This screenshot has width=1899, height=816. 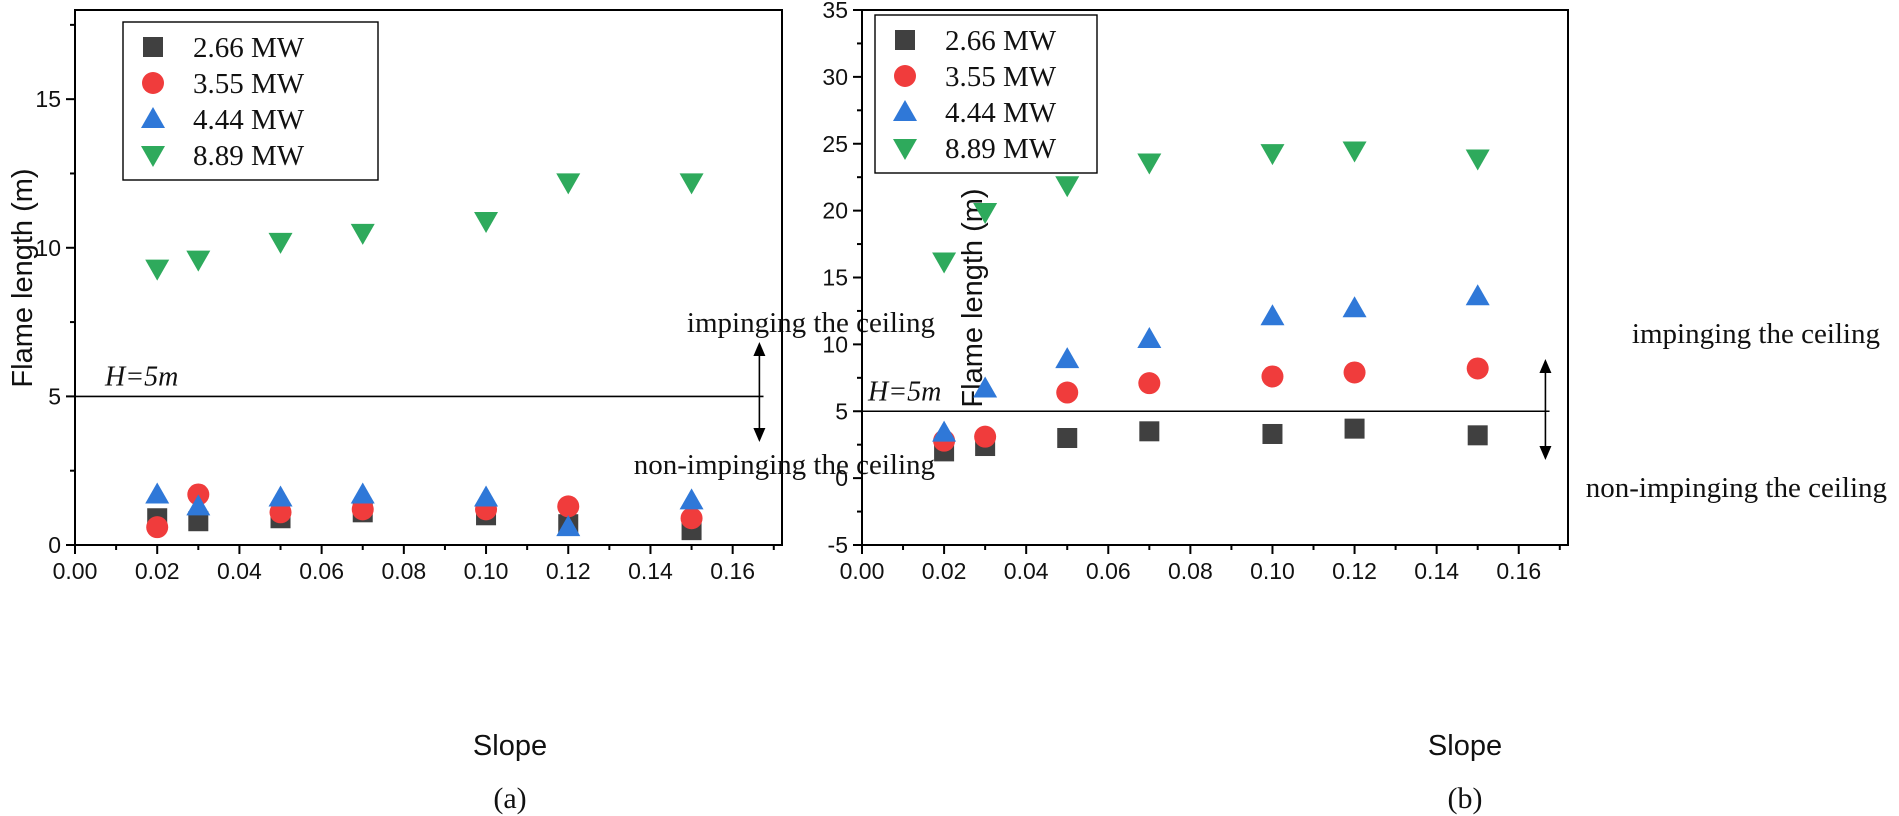 I want to click on panel-a-y-tick-label: 10, so click(x=48, y=248).